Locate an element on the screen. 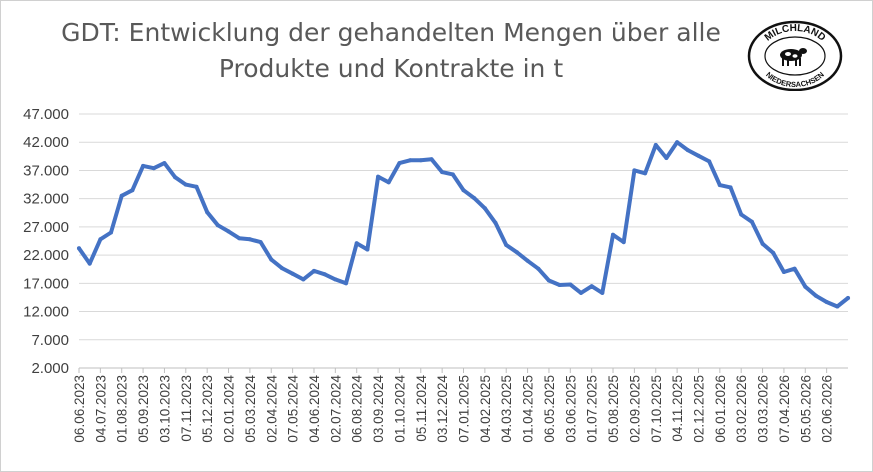 The width and height of the screenshot is (873, 472). x-tick-label: 06.05.2025 is located at coordinates (549, 409).